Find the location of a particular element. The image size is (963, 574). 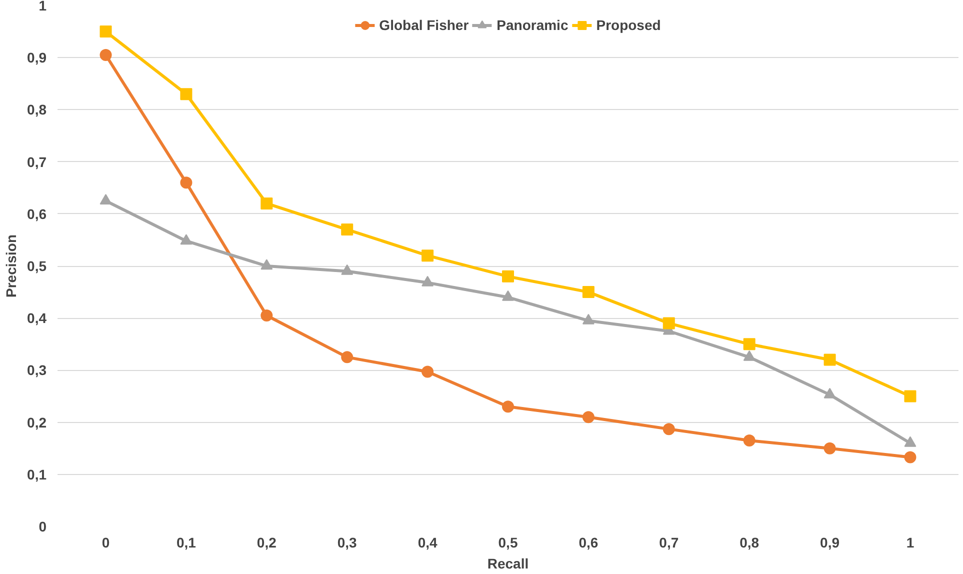

y-tick-label: 0,8 is located at coordinates (37, 110).